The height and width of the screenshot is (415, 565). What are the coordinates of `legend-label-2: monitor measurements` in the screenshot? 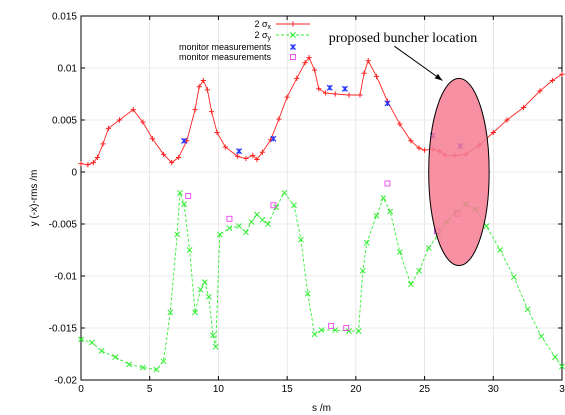 It's located at (225, 47).